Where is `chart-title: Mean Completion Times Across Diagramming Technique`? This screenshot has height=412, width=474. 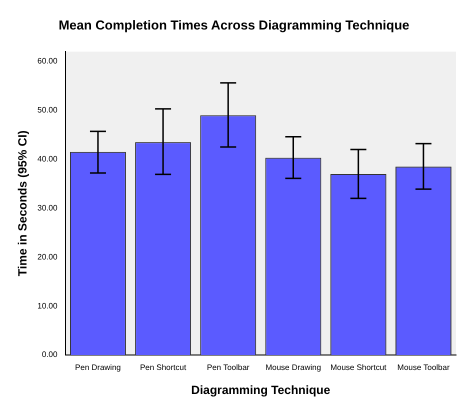
chart-title: Mean Completion Times Across Diagramming Technique is located at coordinates (234, 24).